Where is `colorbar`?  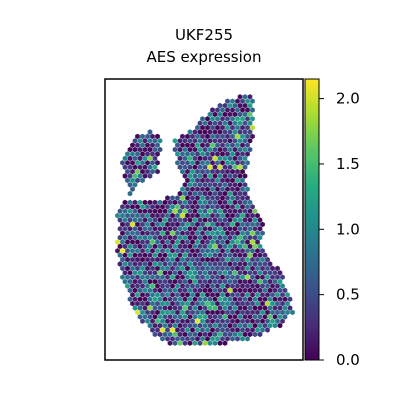 colorbar is located at coordinates (312, 219).